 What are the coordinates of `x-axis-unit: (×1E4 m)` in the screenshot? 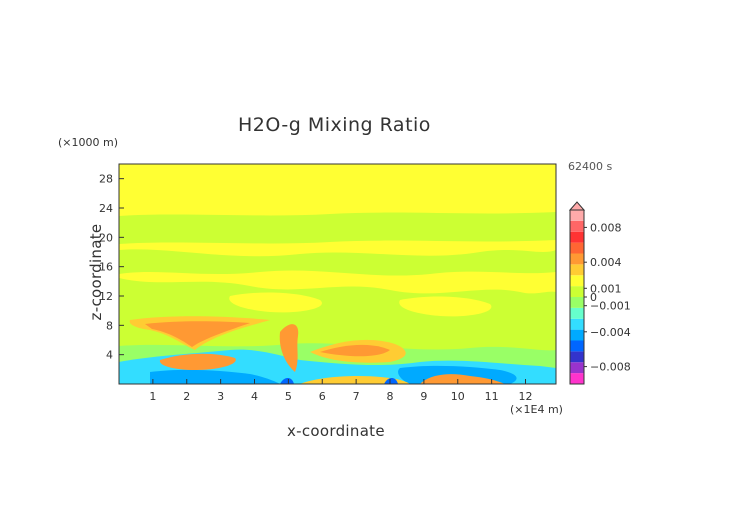 It's located at (536, 409).